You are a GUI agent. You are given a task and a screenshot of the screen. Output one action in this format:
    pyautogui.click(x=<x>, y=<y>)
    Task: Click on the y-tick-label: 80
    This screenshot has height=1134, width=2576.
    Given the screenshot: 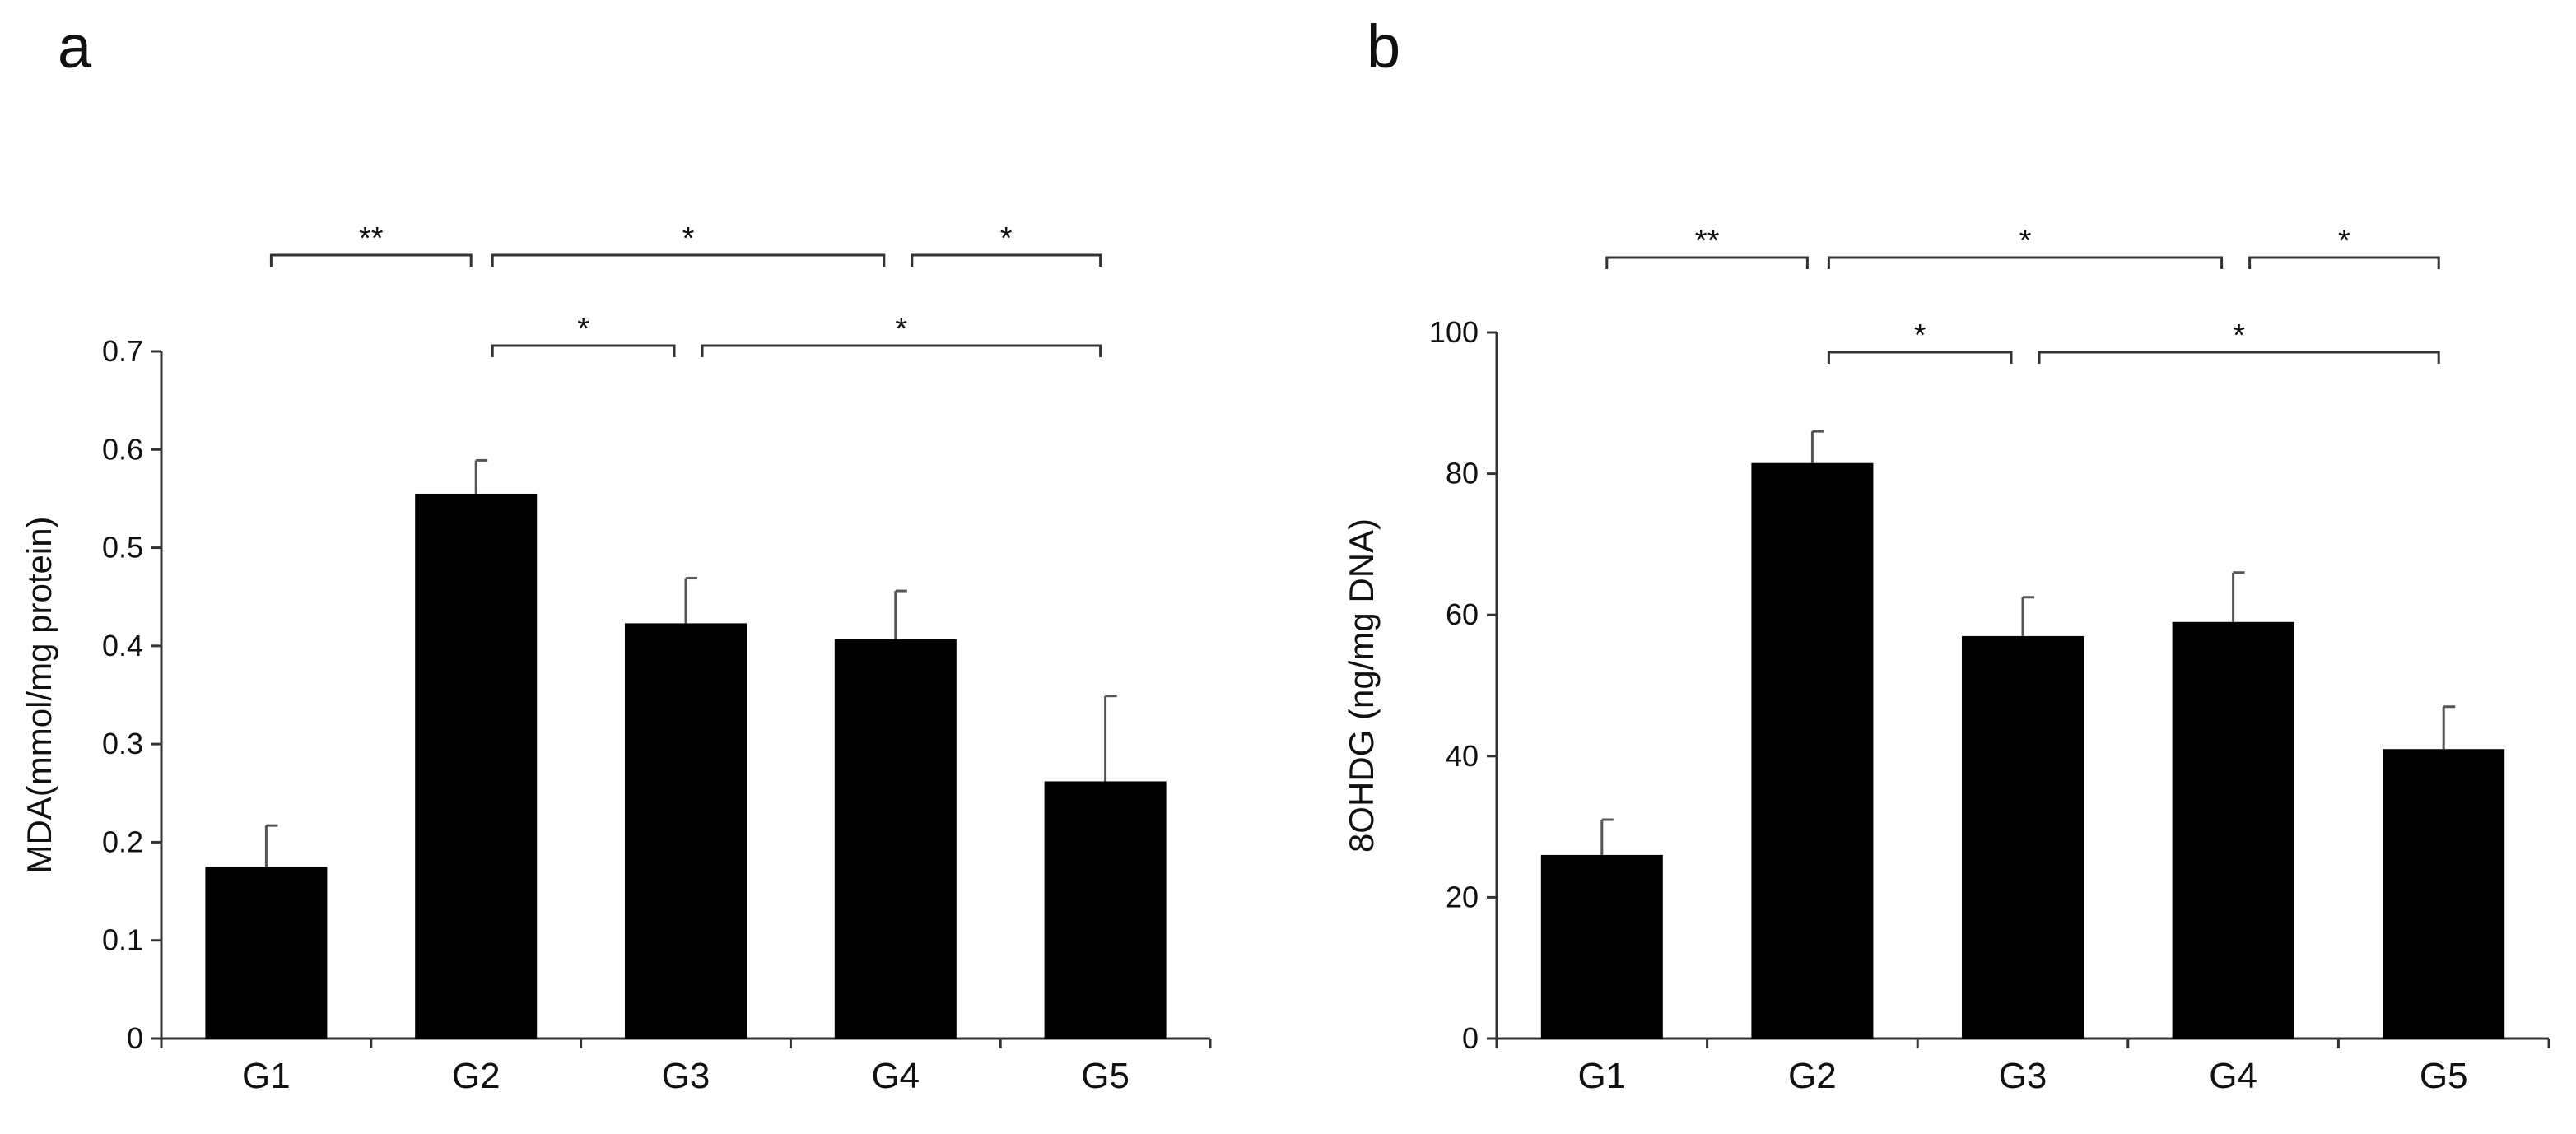 What is the action you would take?
    pyautogui.click(x=1462, y=474)
    